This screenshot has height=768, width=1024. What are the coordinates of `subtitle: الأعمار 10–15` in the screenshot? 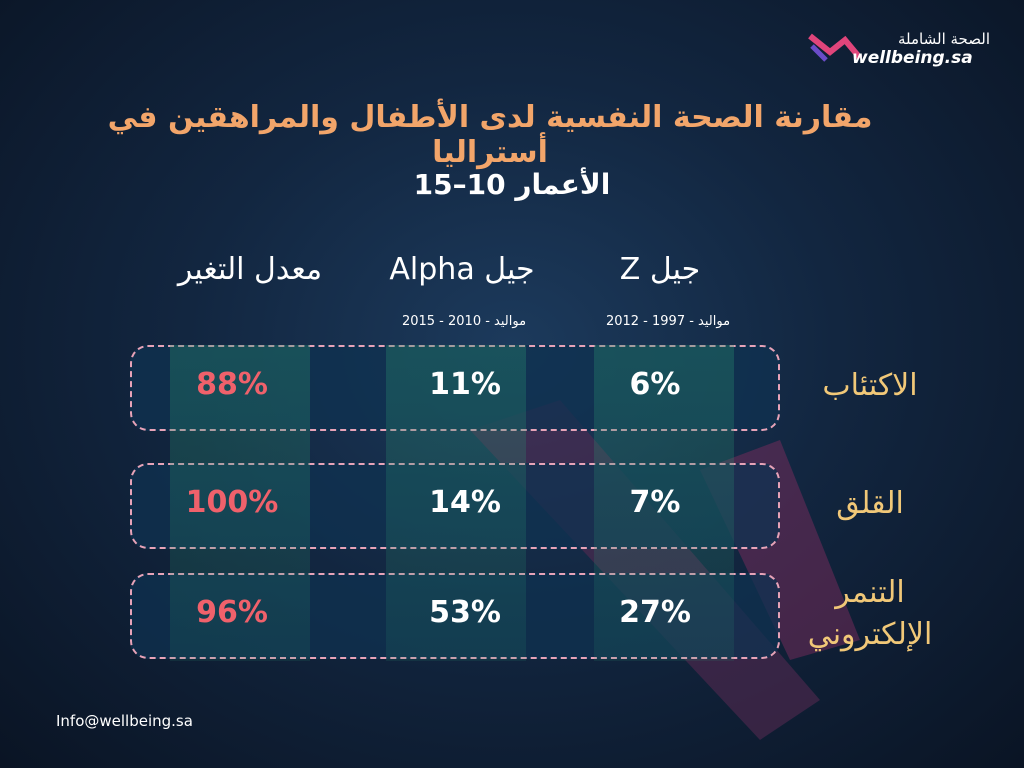 It's located at (512, 184).